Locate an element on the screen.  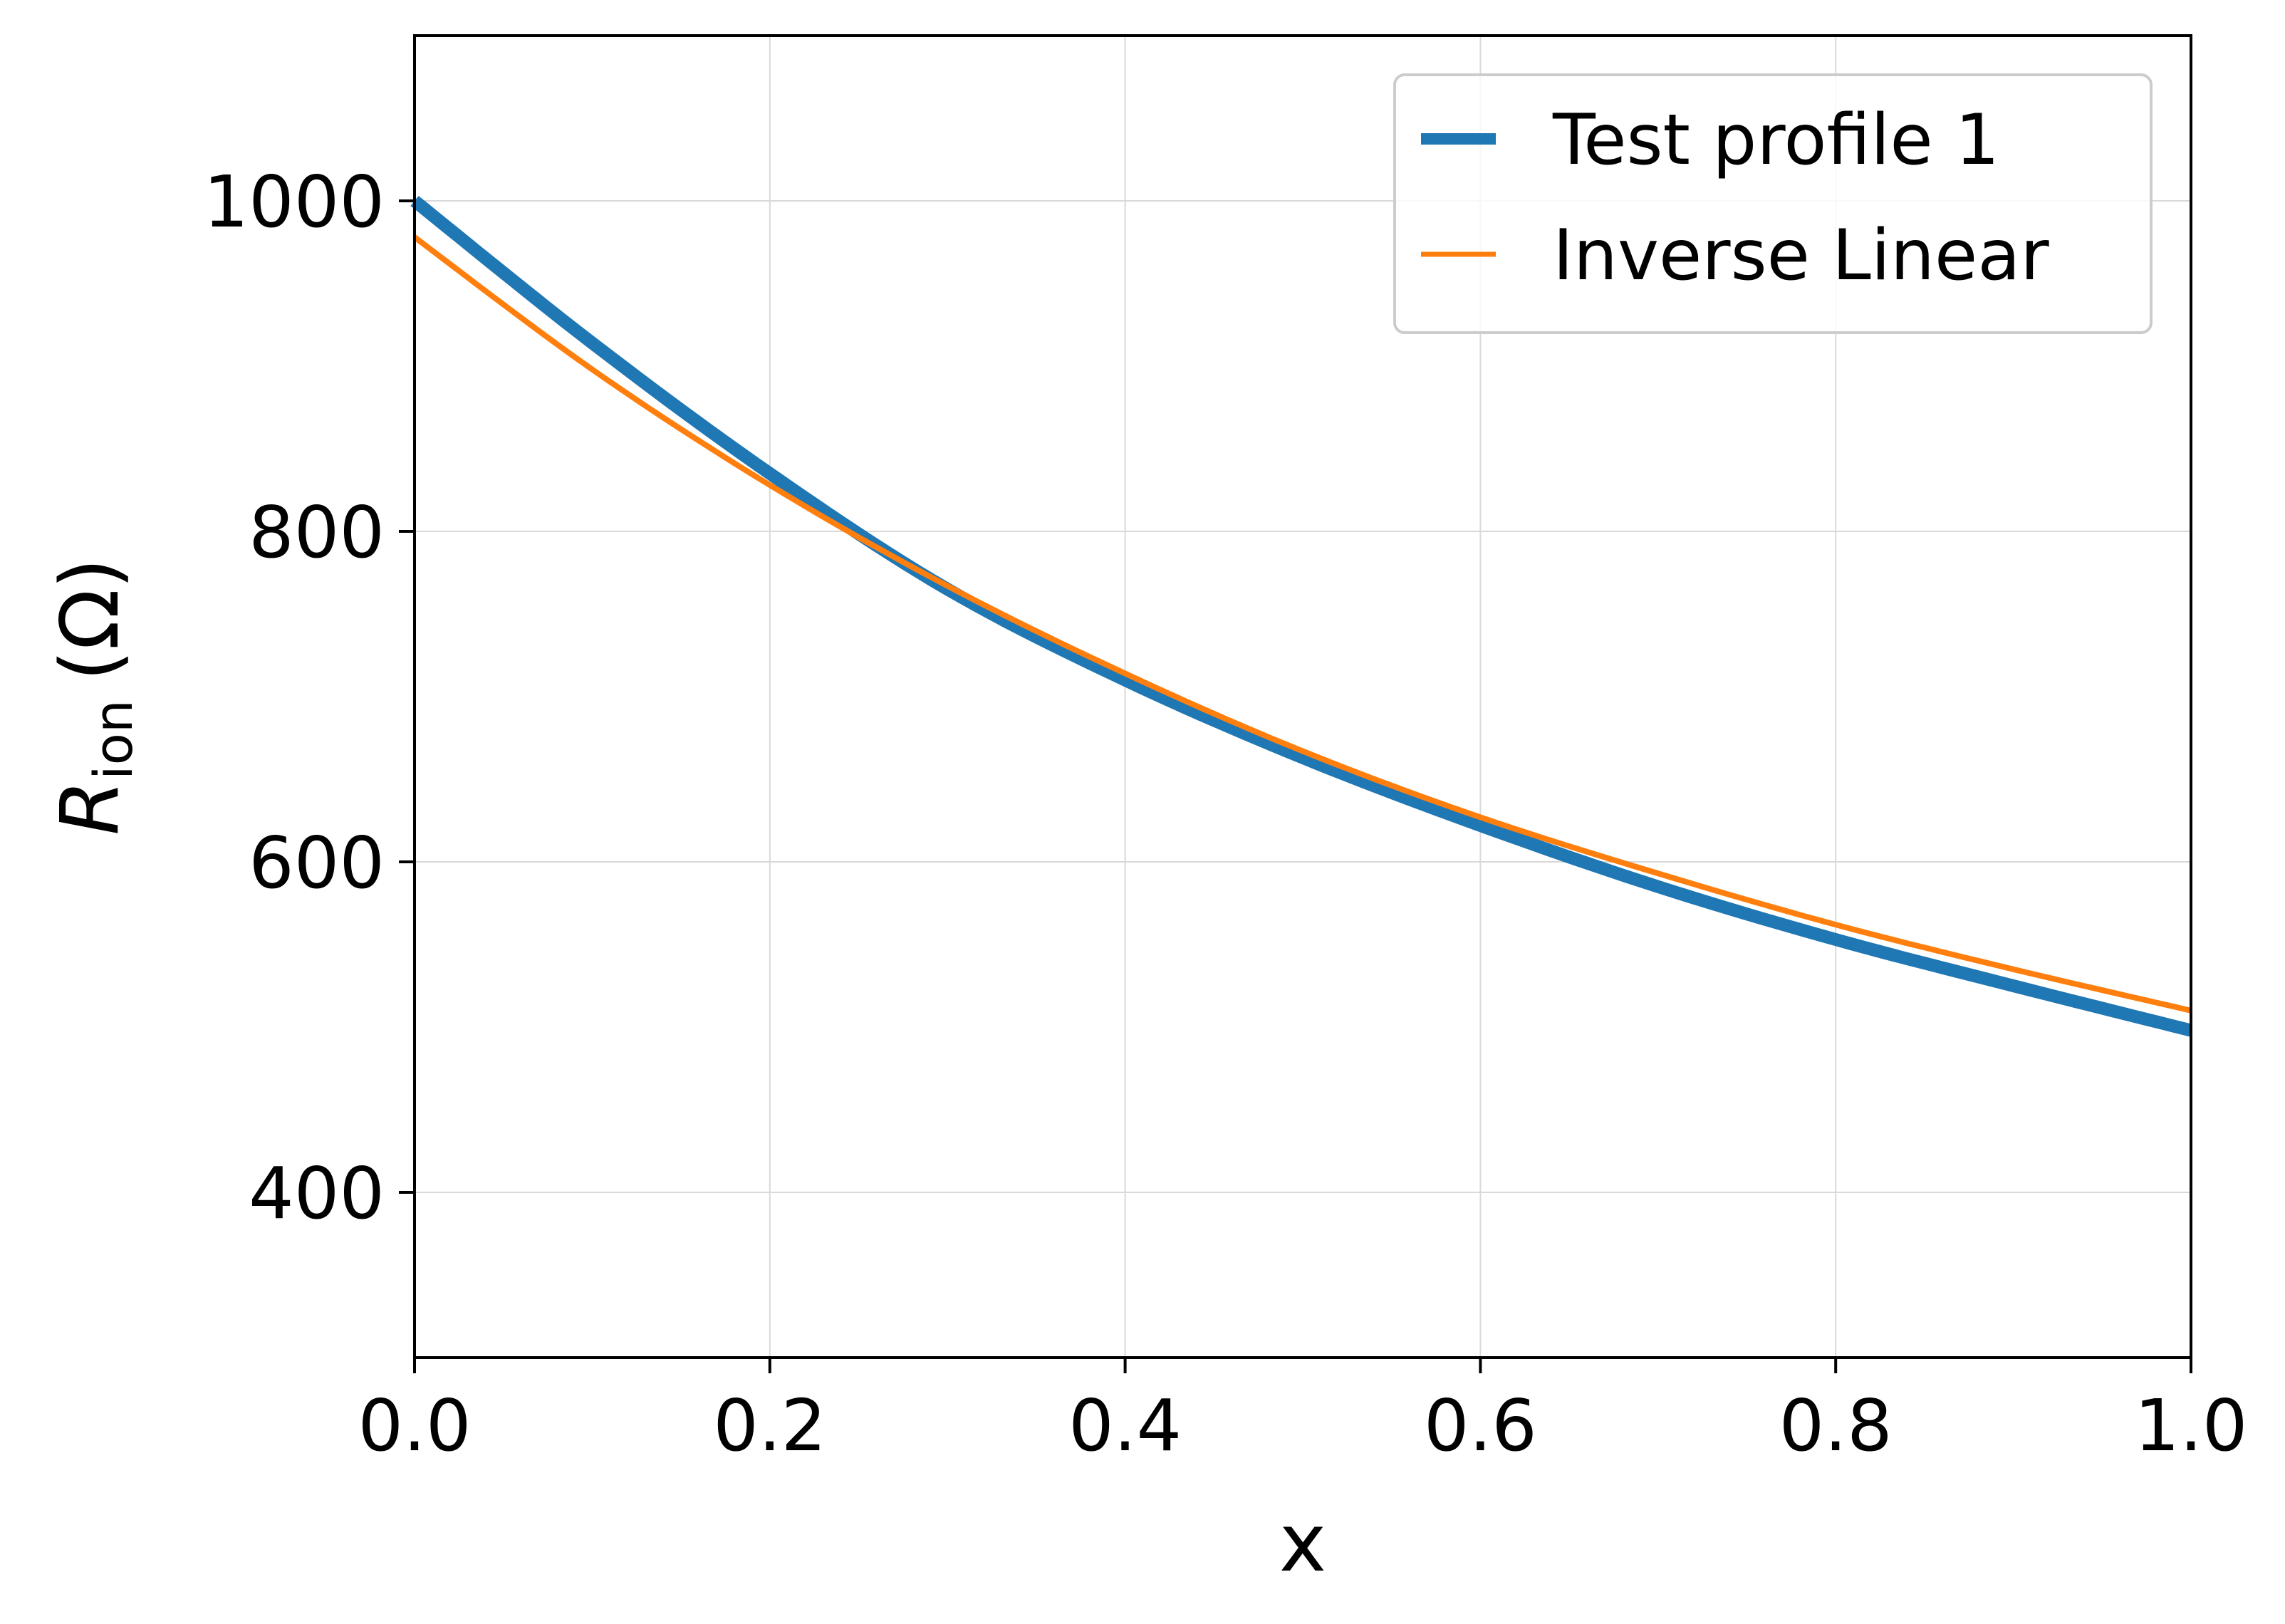
legend-label-test-profile-1: Test profile 1 is located at coordinates (1776, 140).